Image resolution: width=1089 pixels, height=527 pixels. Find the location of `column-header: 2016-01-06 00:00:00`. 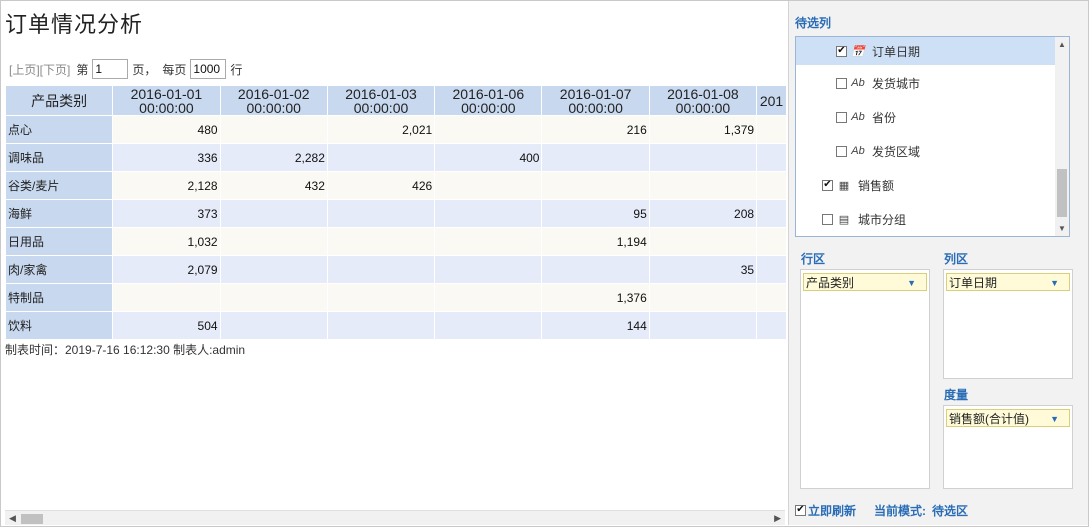

column-header: 2016-01-06 00:00:00 is located at coordinates (488, 100).